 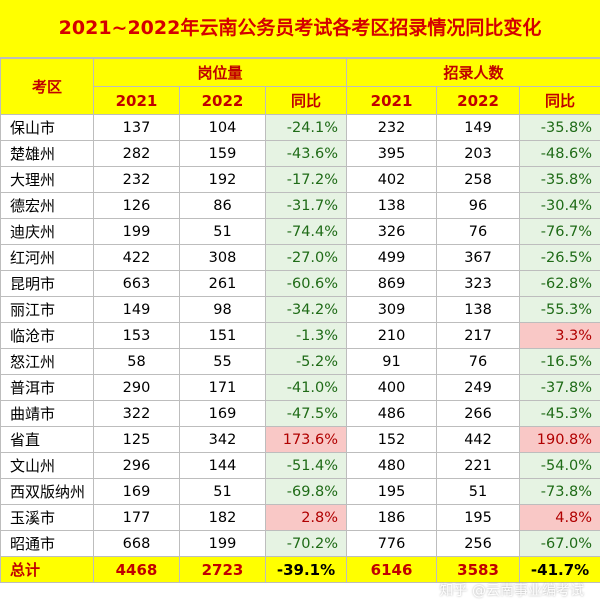 I want to click on cell-hire-yoy: -73.8%, so click(x=559, y=491).